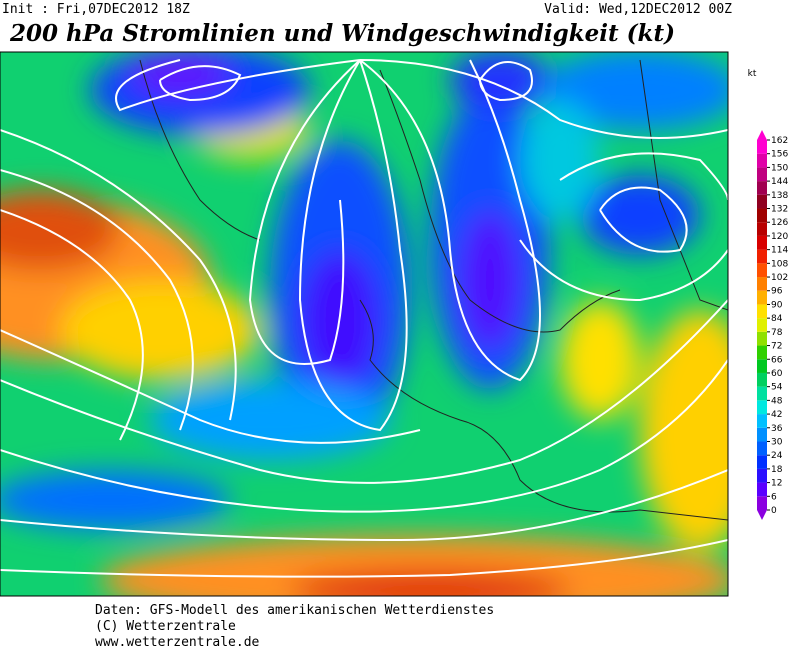  Describe the element at coordinates (777, 292) in the screenshot. I see `colorbar-label: 96` at that location.